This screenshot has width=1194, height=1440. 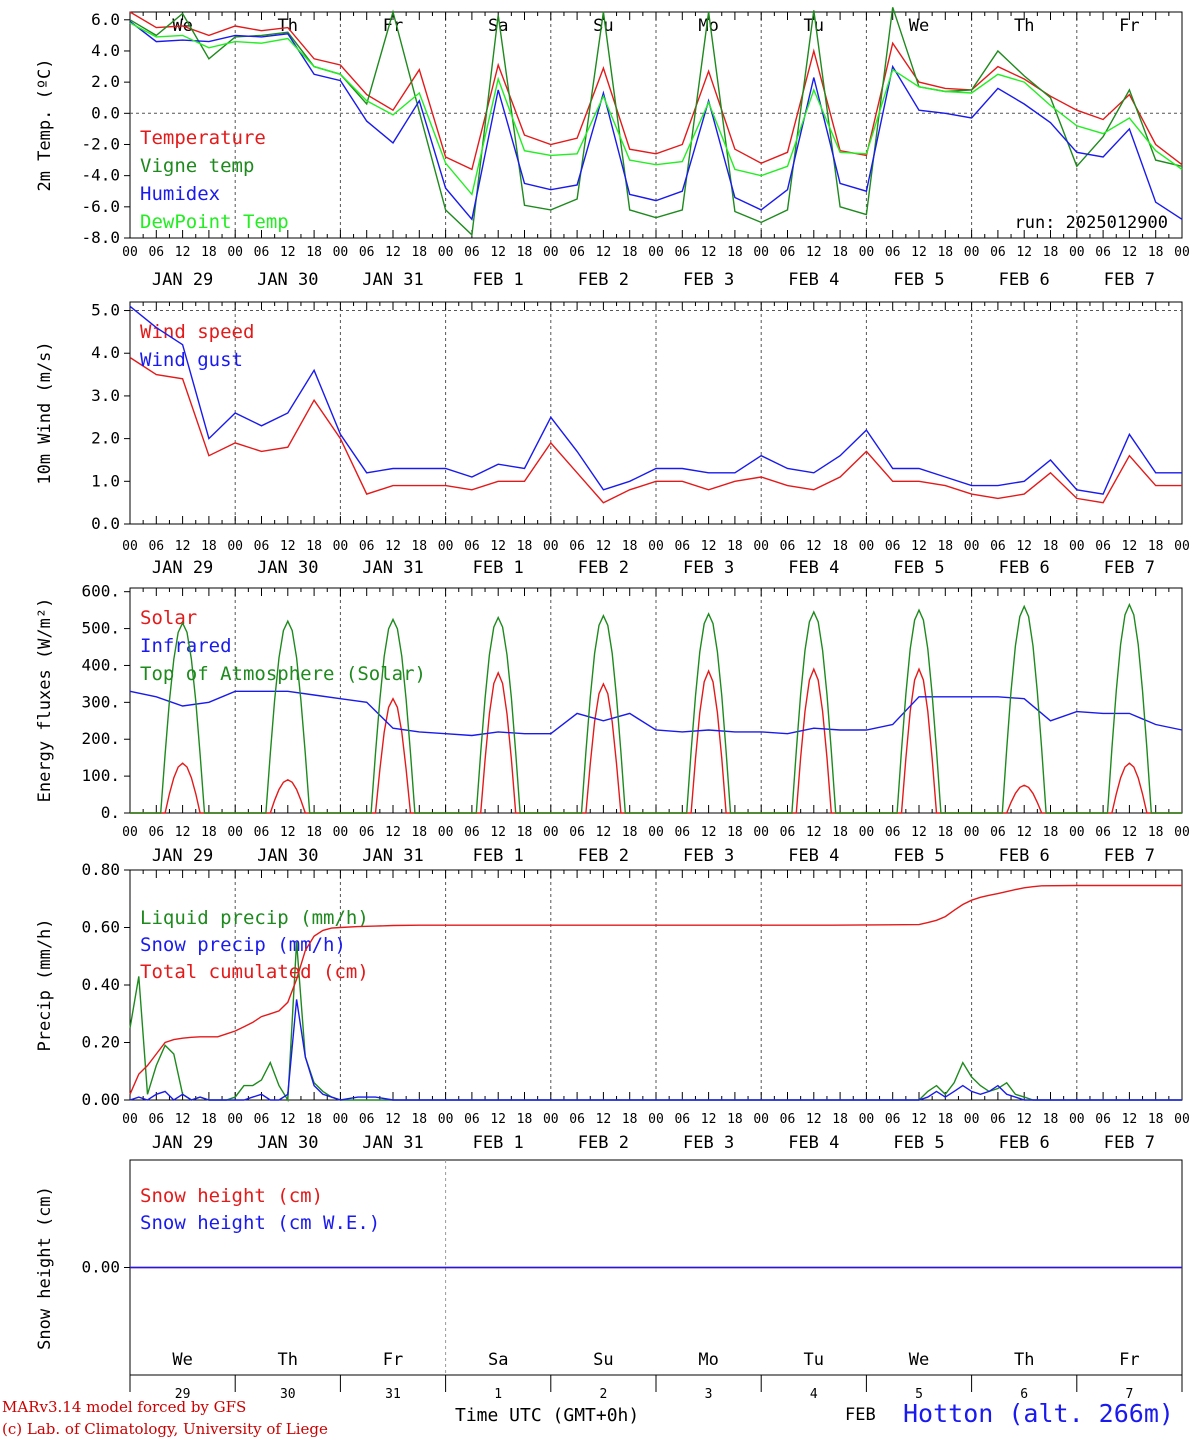 What do you see at coordinates (197, 166) in the screenshot?
I see `legend-entry: Vigne temp` at bounding box center [197, 166].